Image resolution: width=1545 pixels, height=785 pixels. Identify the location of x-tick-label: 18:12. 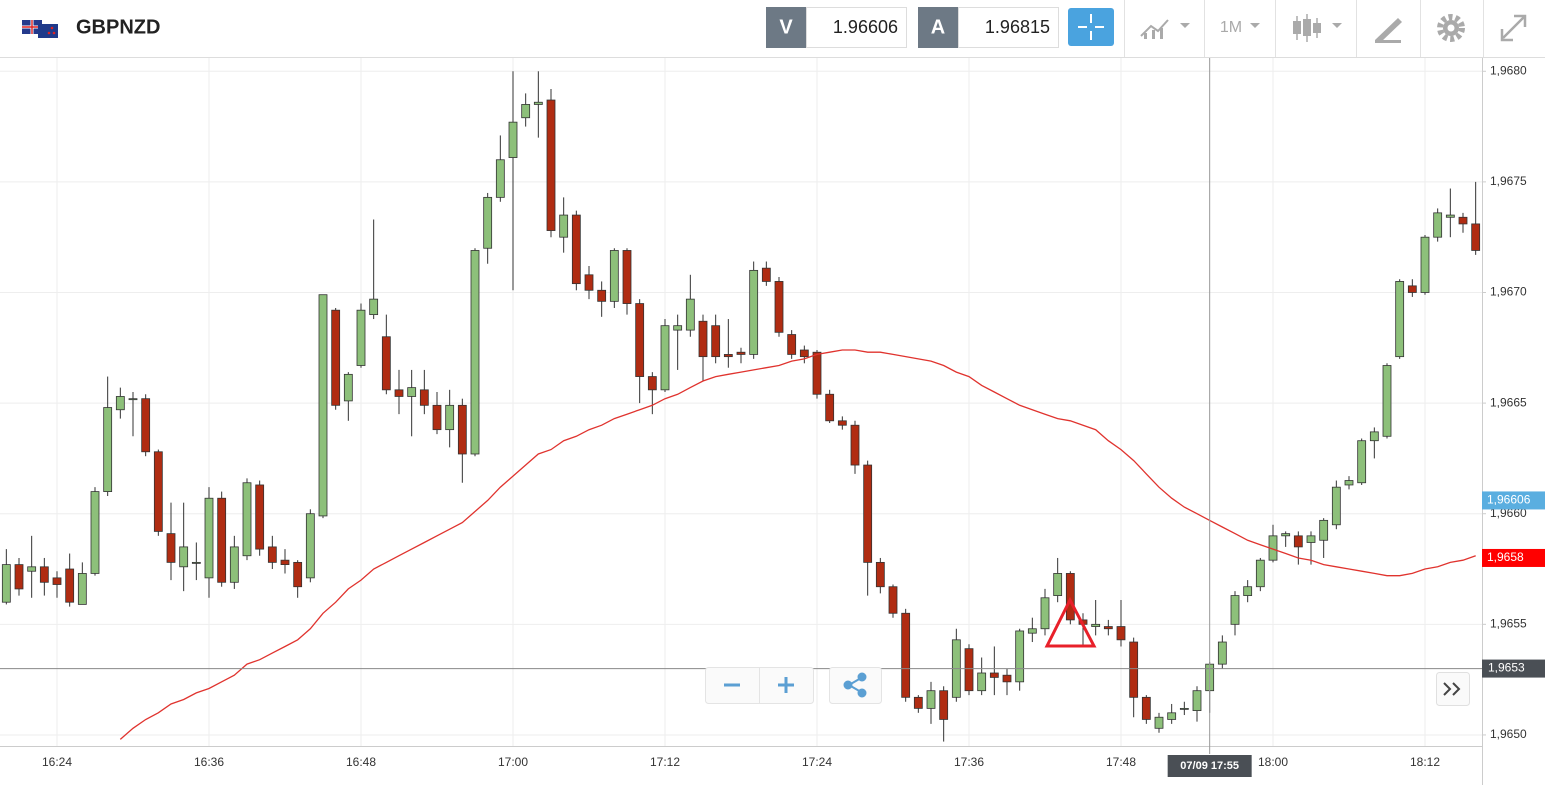
(1425, 762).